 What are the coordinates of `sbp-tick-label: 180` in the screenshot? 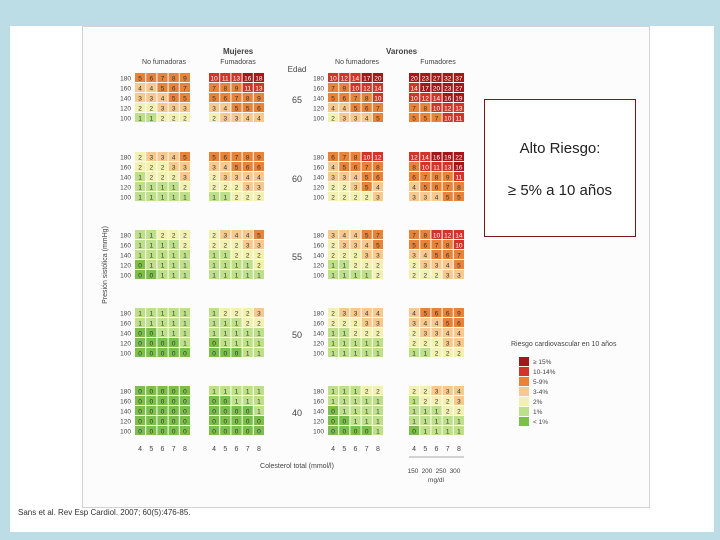 It's located at (318, 79).